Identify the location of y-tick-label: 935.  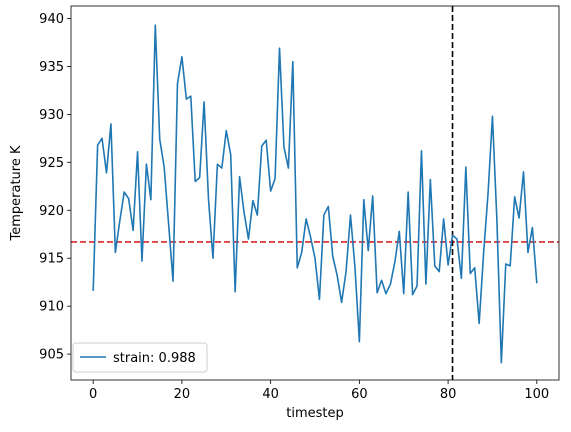
(51, 67).